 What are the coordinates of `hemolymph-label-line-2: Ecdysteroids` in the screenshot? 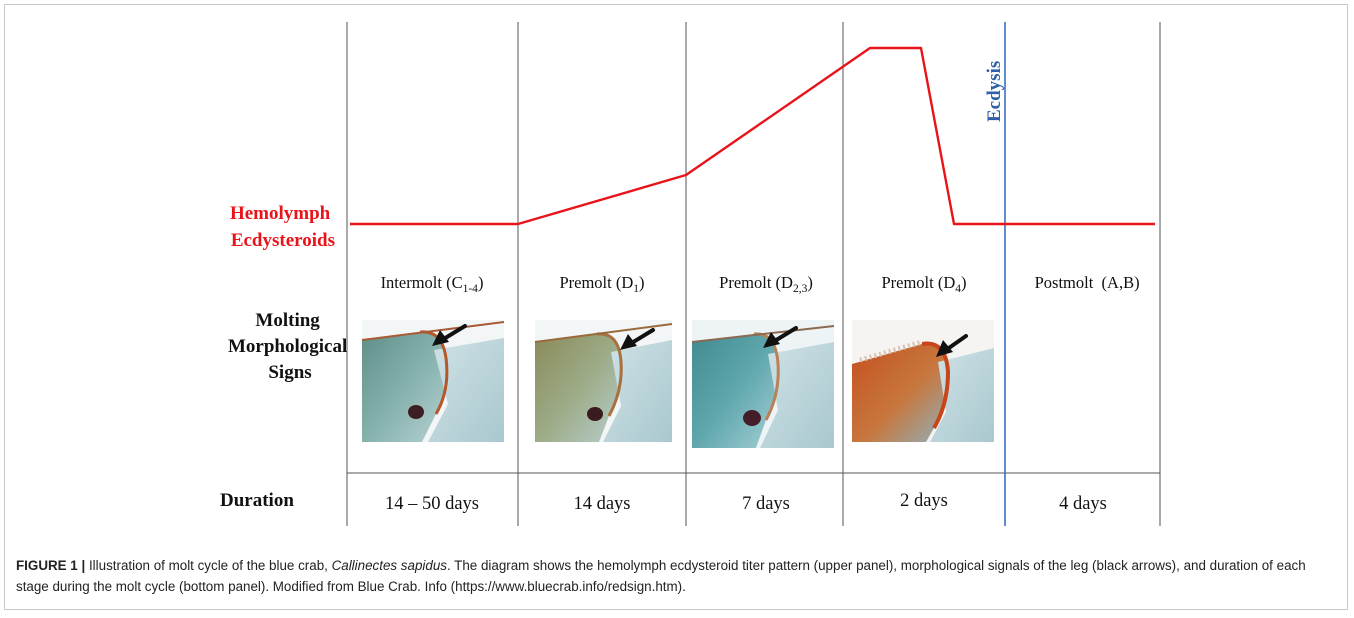 It's located at (283, 240).